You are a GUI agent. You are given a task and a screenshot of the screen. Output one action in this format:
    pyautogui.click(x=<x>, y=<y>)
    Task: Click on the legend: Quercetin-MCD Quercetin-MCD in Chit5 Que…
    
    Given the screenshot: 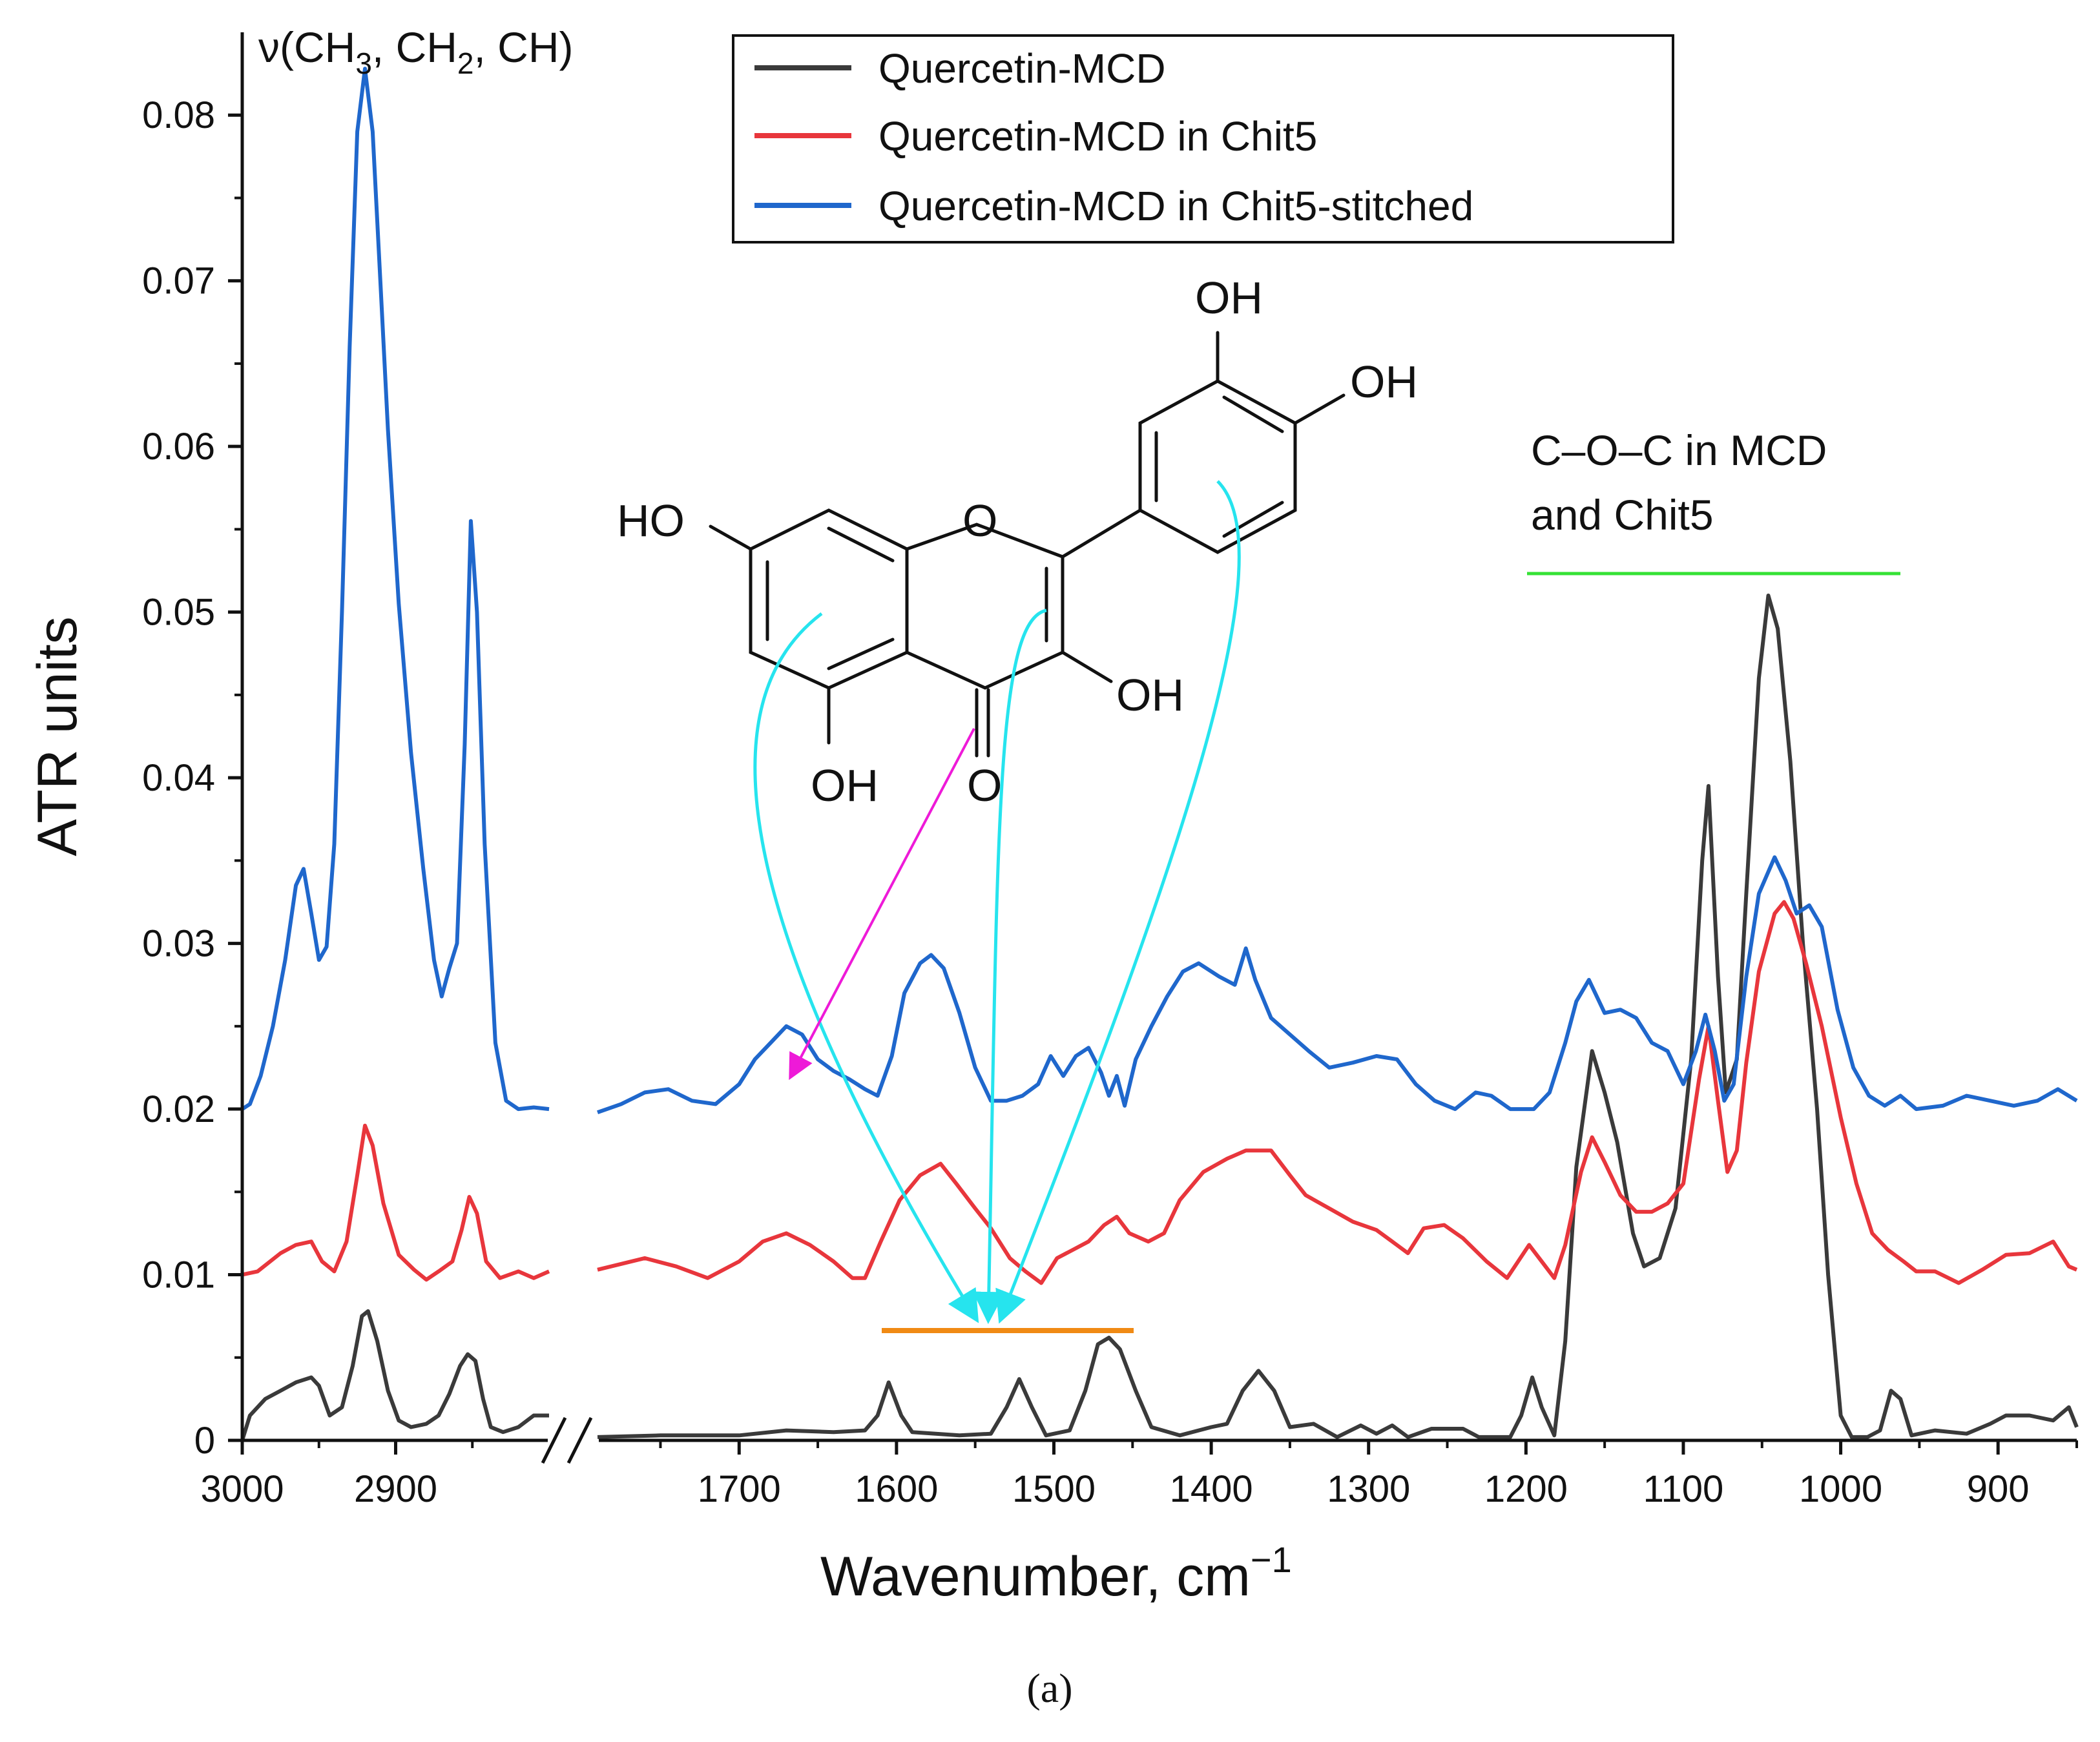 What is the action you would take?
    pyautogui.click(x=1203, y=139)
    